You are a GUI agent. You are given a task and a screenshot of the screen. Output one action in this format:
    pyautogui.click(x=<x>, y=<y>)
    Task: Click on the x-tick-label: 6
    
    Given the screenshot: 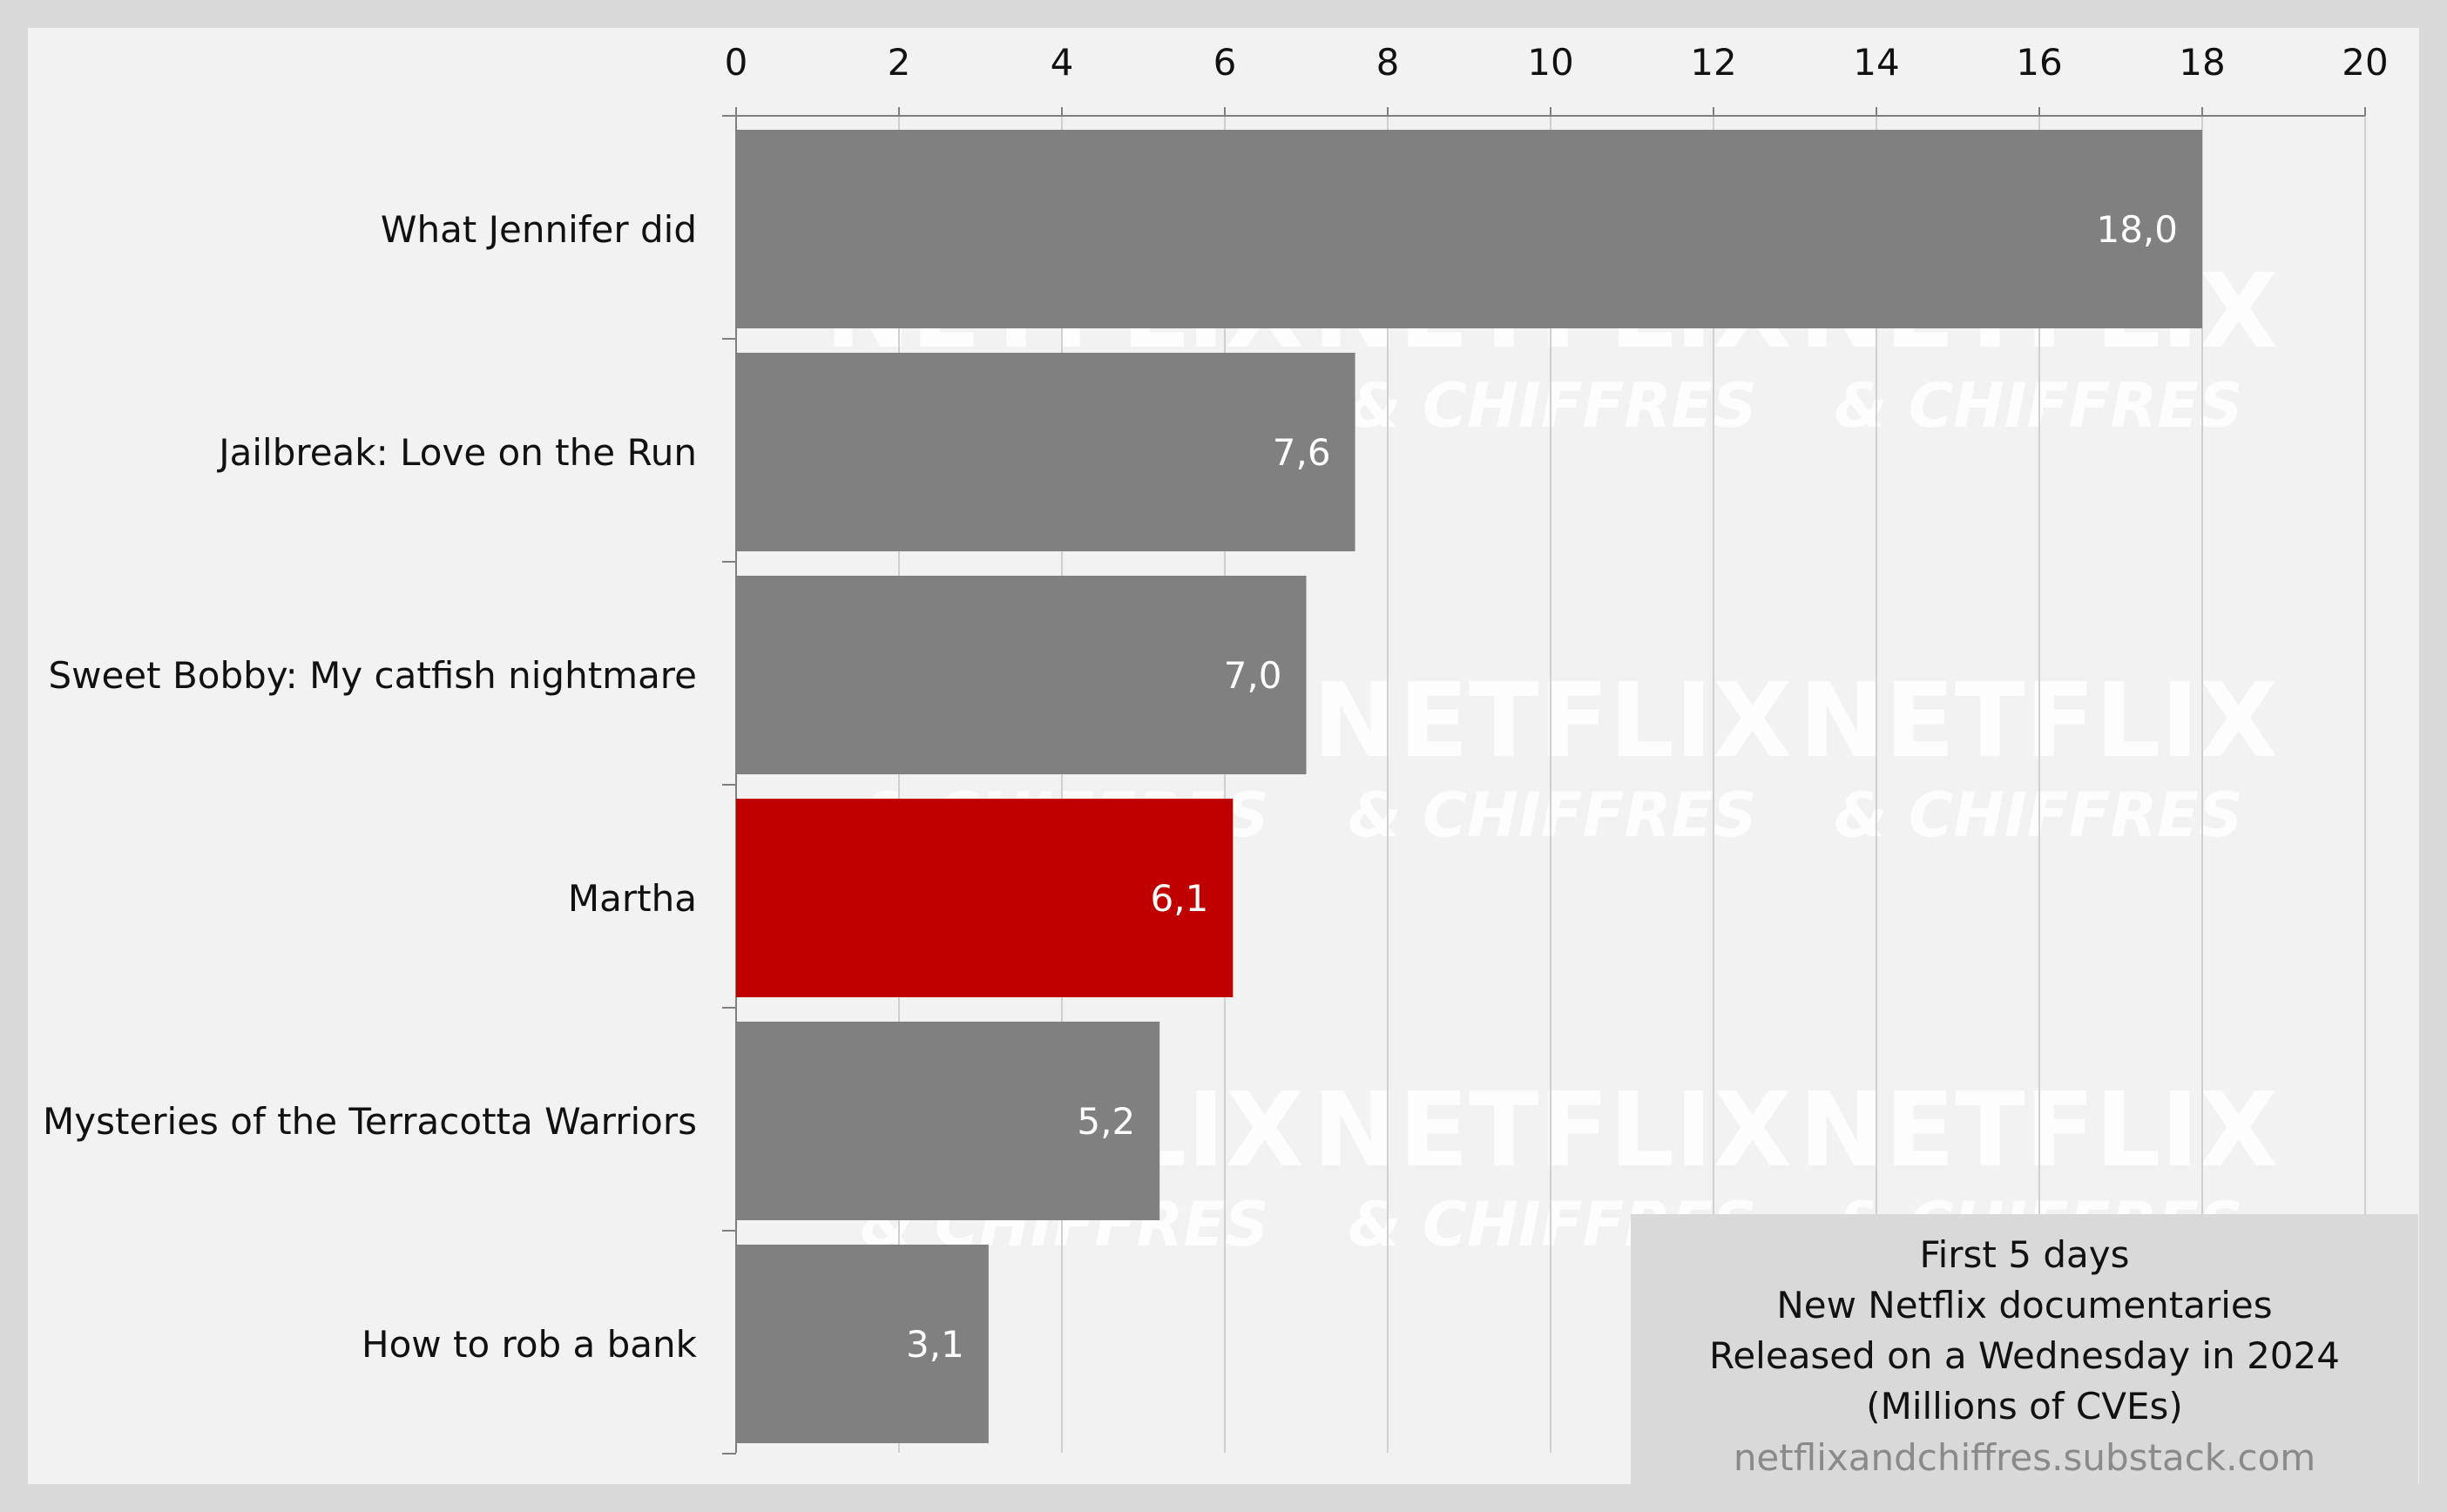 What is the action you would take?
    pyautogui.click(x=1225, y=62)
    